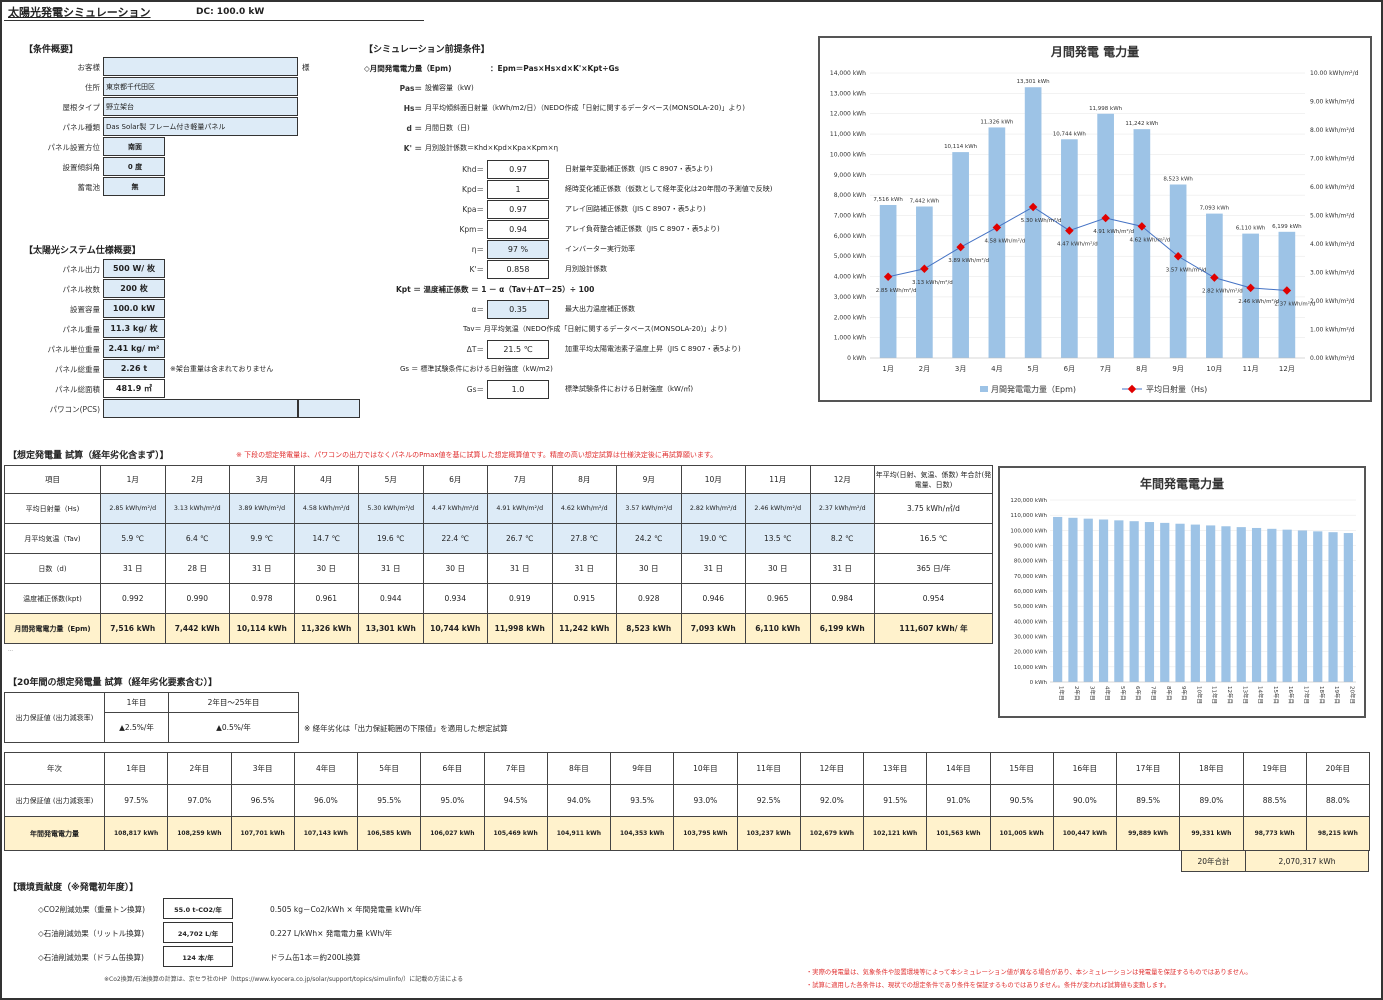 The image size is (1383, 1000). Describe the element at coordinates (151, 717) in the screenshot. I see `guarantee-table: 出力保証値 (出力減衰率) 1年目 2年目～25年目 ▲2.5%/年 ▲0.5%/年` at that location.